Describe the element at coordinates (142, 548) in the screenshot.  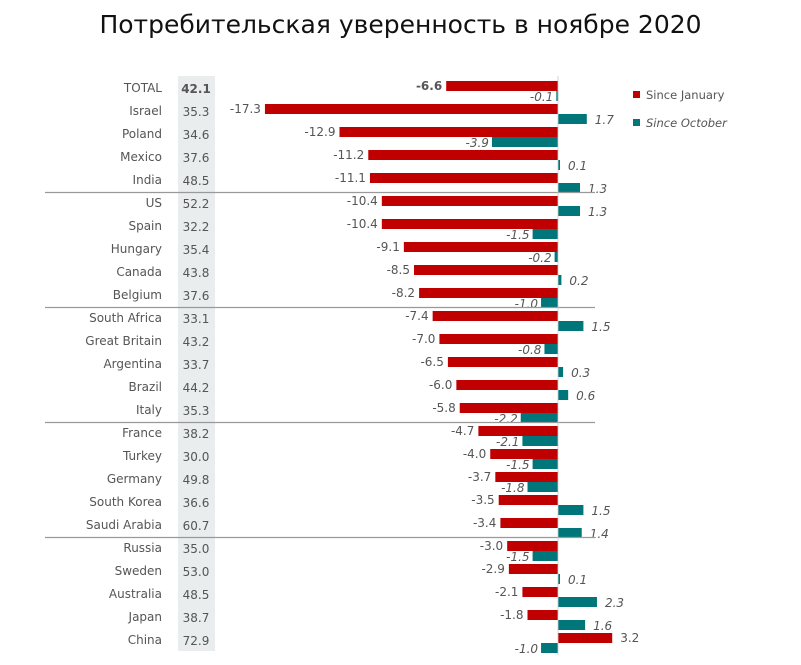
I see `category-label: Russia` at that location.